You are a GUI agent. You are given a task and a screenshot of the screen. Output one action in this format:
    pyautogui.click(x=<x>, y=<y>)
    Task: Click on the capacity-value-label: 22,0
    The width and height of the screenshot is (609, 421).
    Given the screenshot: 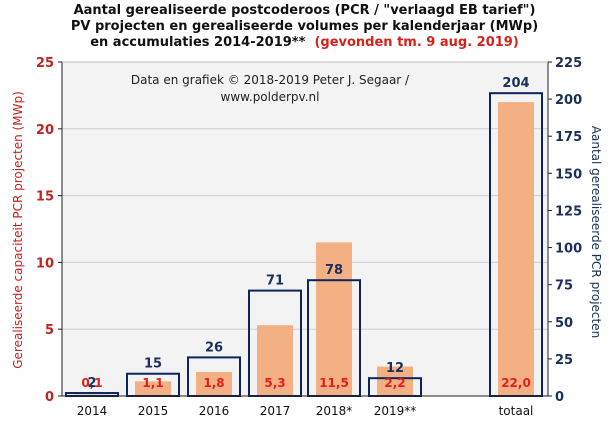 What is the action you would take?
    pyautogui.click(x=516, y=383)
    